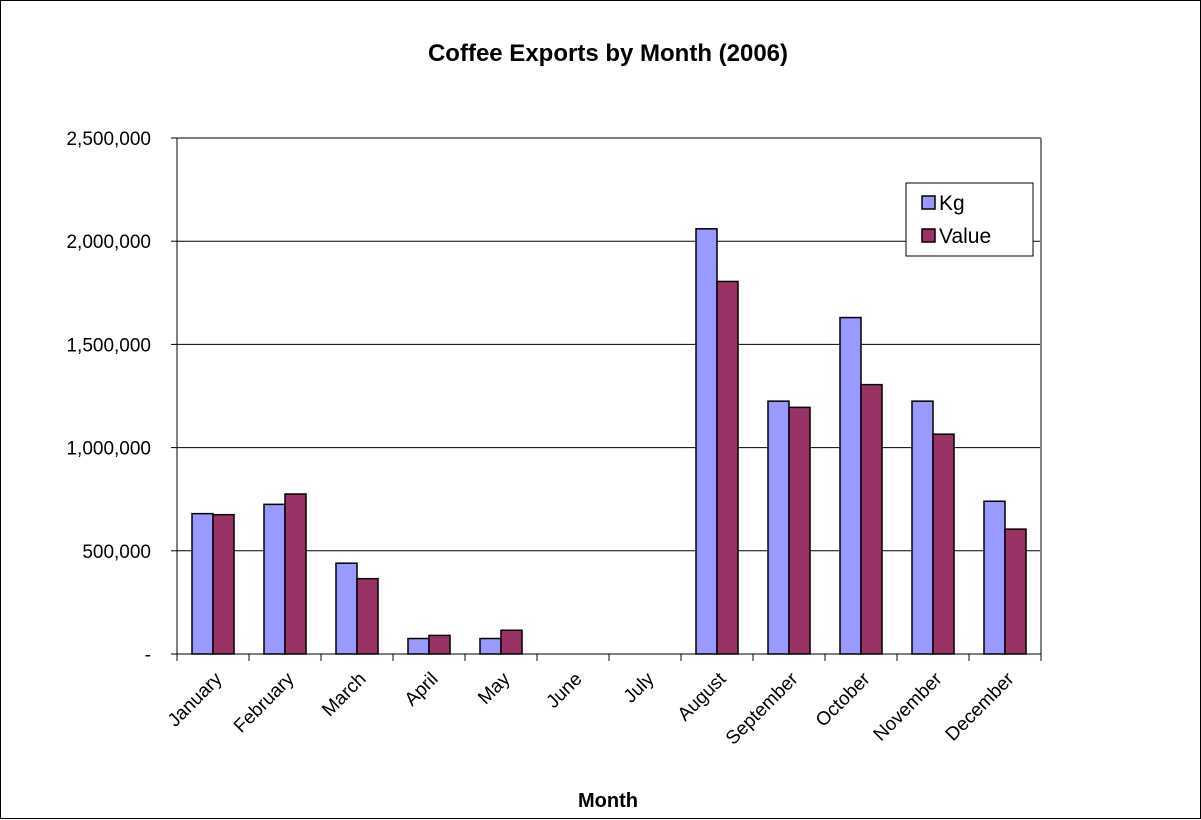 The width and height of the screenshot is (1201, 820). I want to click on x-tick-label: April, so click(422, 690).